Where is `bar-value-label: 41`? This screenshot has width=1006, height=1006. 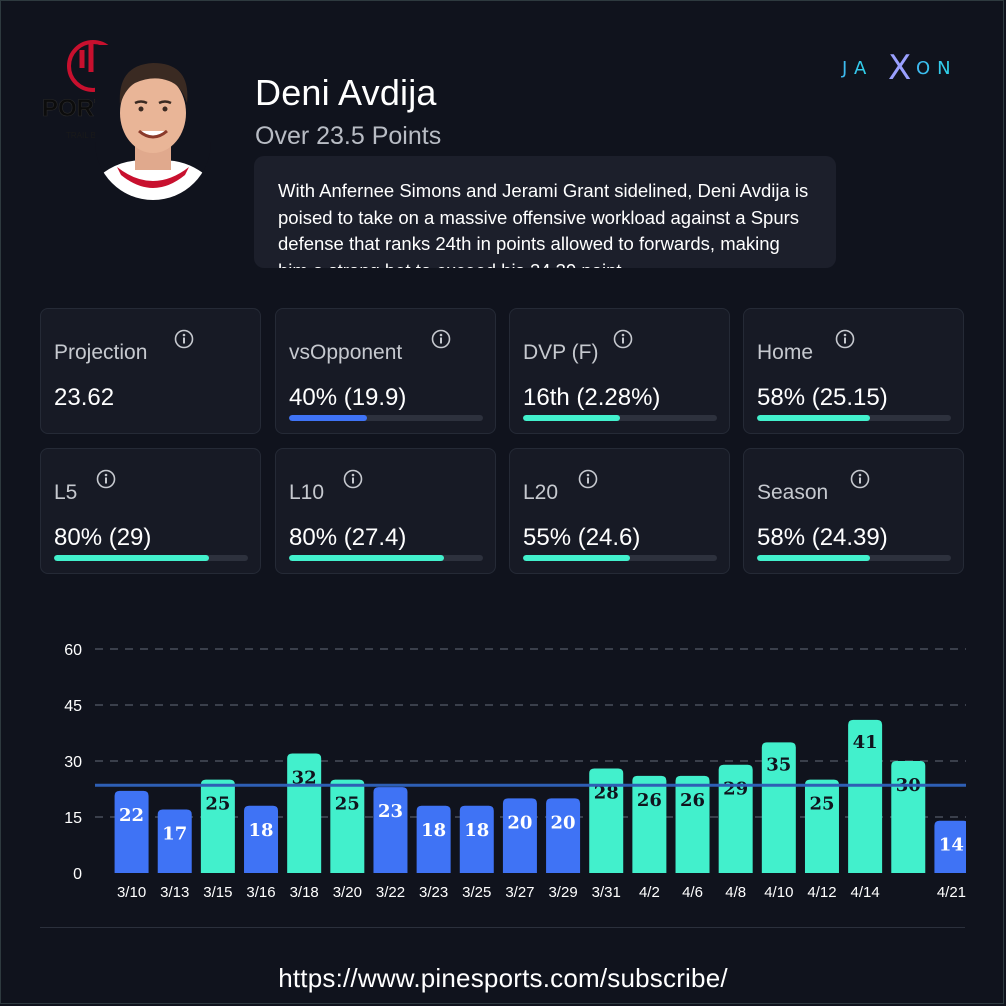 bar-value-label: 41 is located at coordinates (865, 742).